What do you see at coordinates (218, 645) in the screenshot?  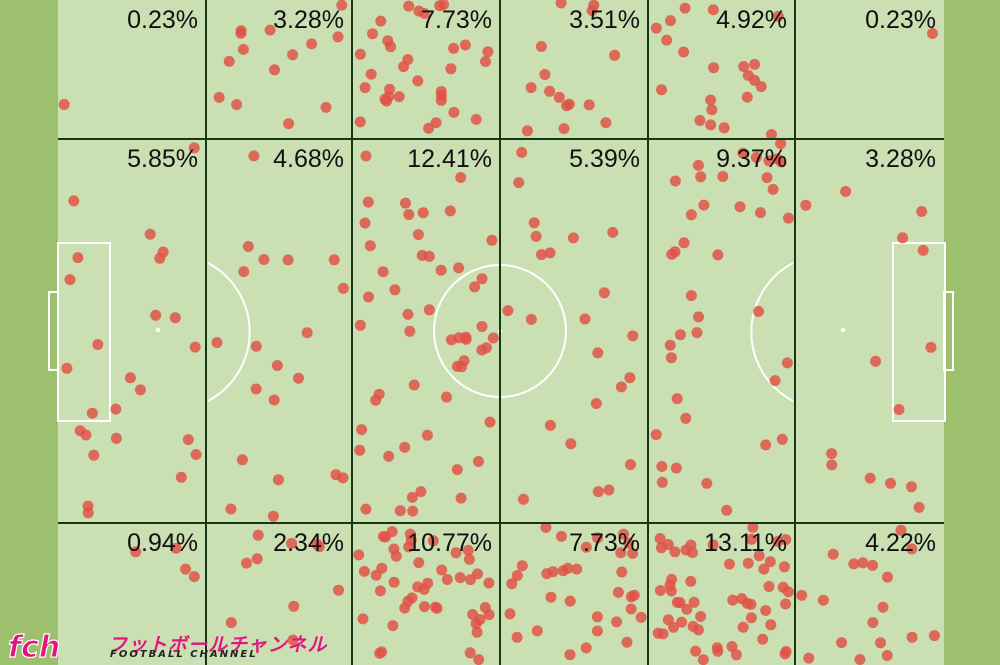 I see `watermark-japanese: フットボールチャンネル` at bounding box center [218, 645].